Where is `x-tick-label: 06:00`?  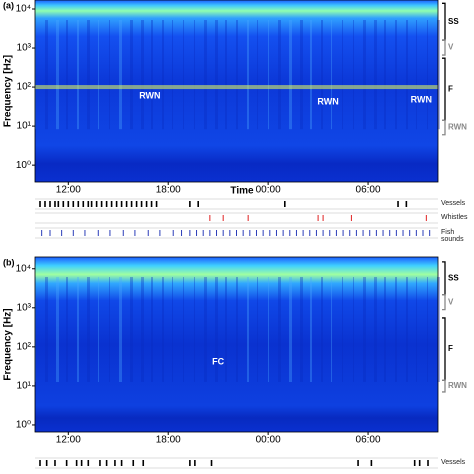
x-tick-label: 06:00 is located at coordinates (368, 190).